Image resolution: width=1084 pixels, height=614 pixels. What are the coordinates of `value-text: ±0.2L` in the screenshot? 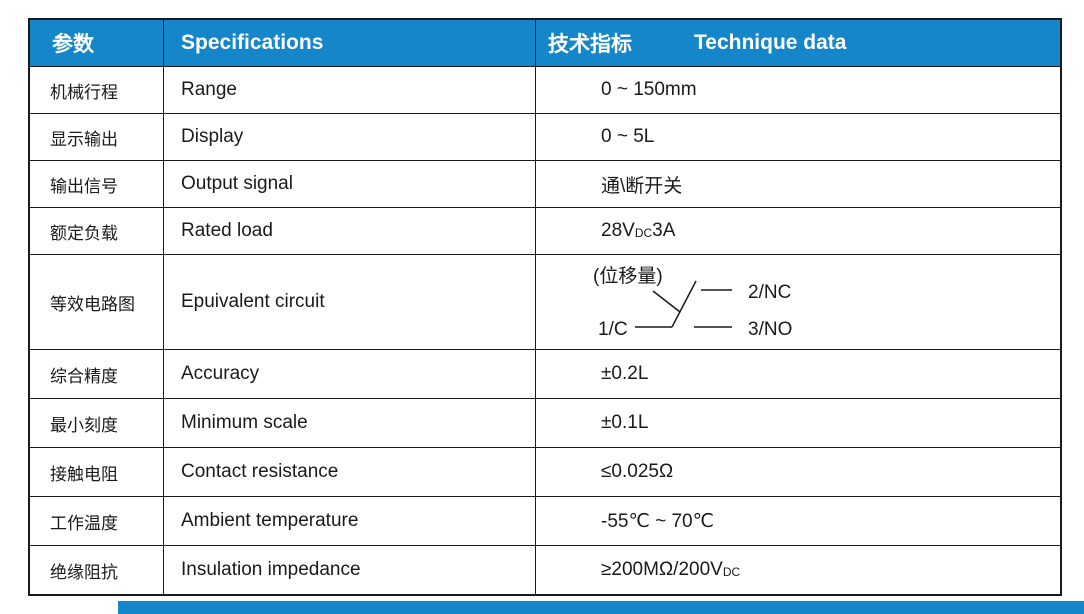 It's located at (625, 373).